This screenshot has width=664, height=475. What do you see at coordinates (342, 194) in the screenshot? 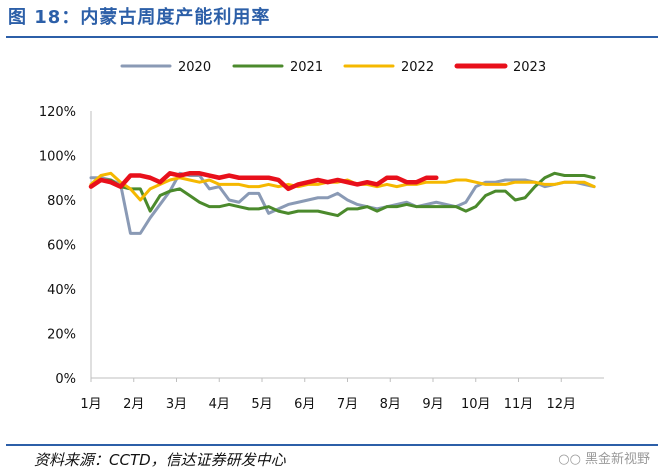
I see `series-line-2021` at bounding box center [342, 194].